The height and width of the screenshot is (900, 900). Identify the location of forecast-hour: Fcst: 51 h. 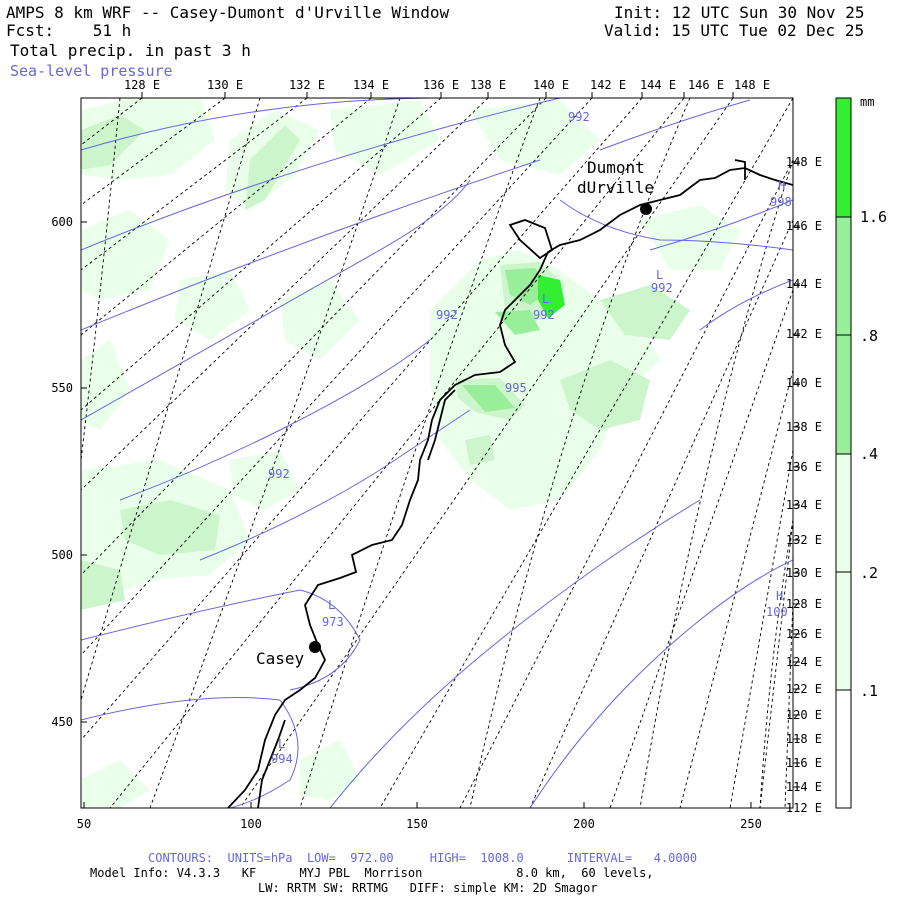
(68, 31).